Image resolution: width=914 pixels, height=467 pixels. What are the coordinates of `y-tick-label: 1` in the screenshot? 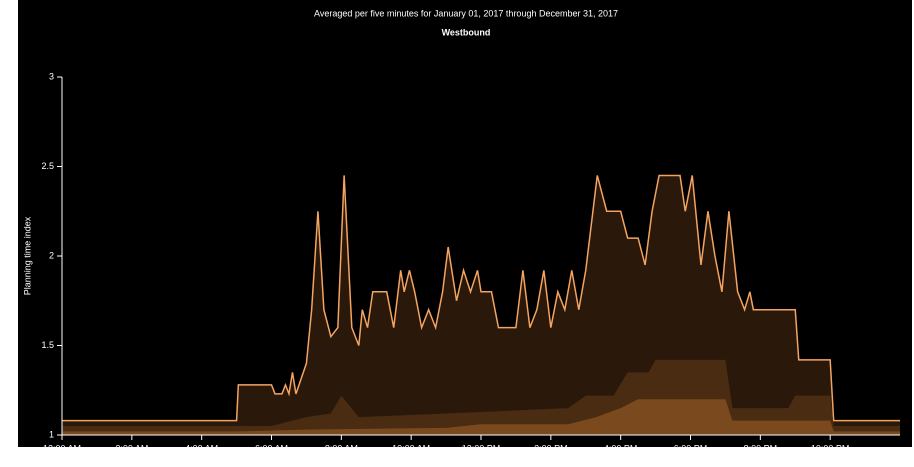 It's located at (51, 434).